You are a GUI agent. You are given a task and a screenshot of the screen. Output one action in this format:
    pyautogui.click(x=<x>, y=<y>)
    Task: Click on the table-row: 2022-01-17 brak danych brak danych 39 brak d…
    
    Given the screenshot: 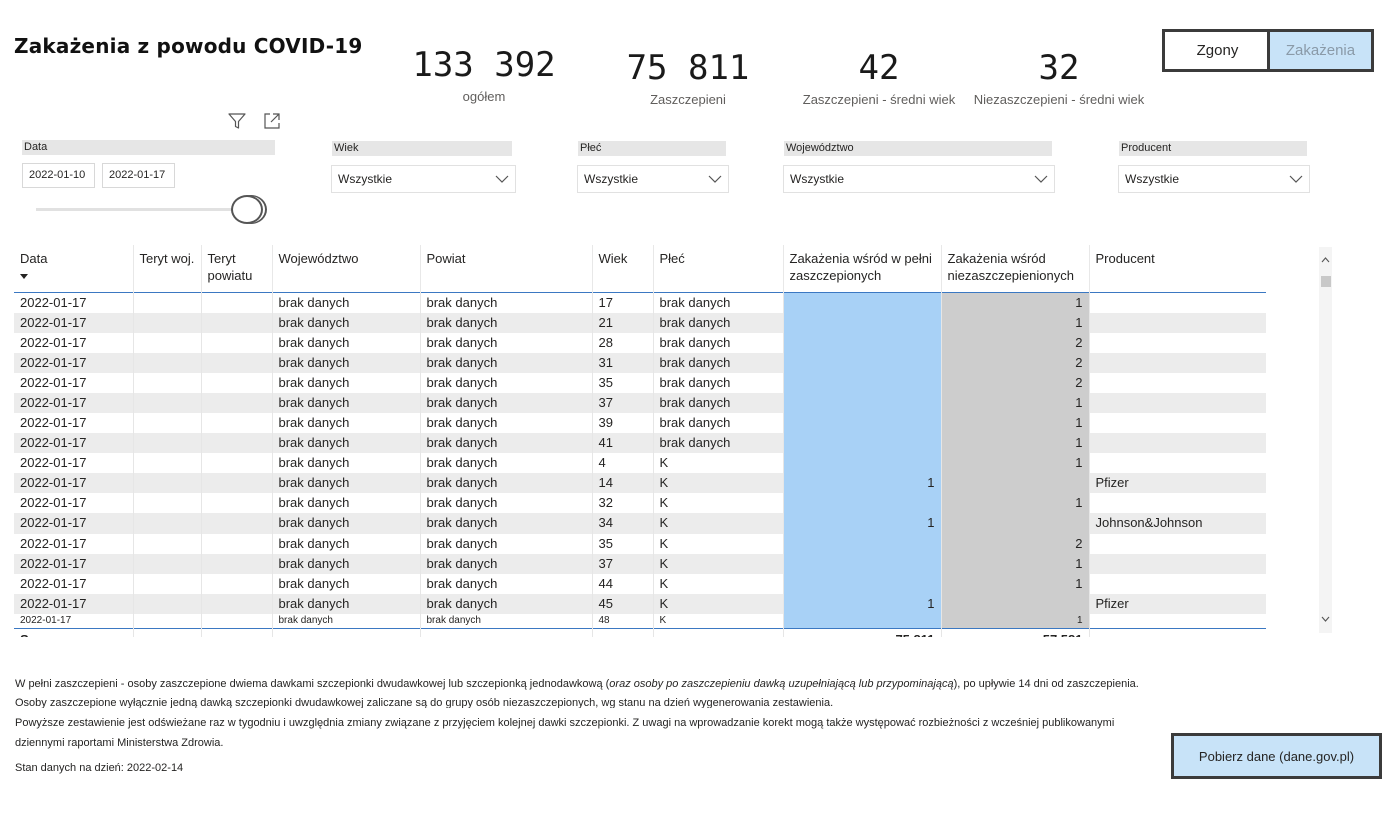 What is the action you would take?
    pyautogui.click(x=640, y=423)
    